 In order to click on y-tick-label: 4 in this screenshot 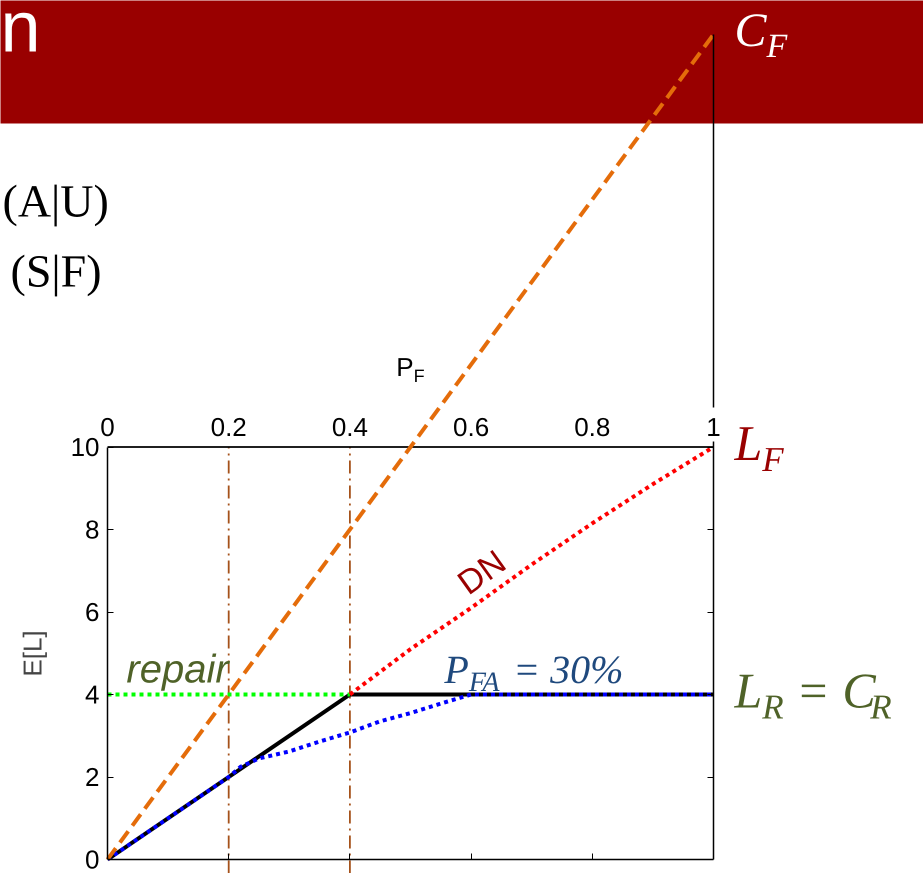, I will do `click(92, 695)`.